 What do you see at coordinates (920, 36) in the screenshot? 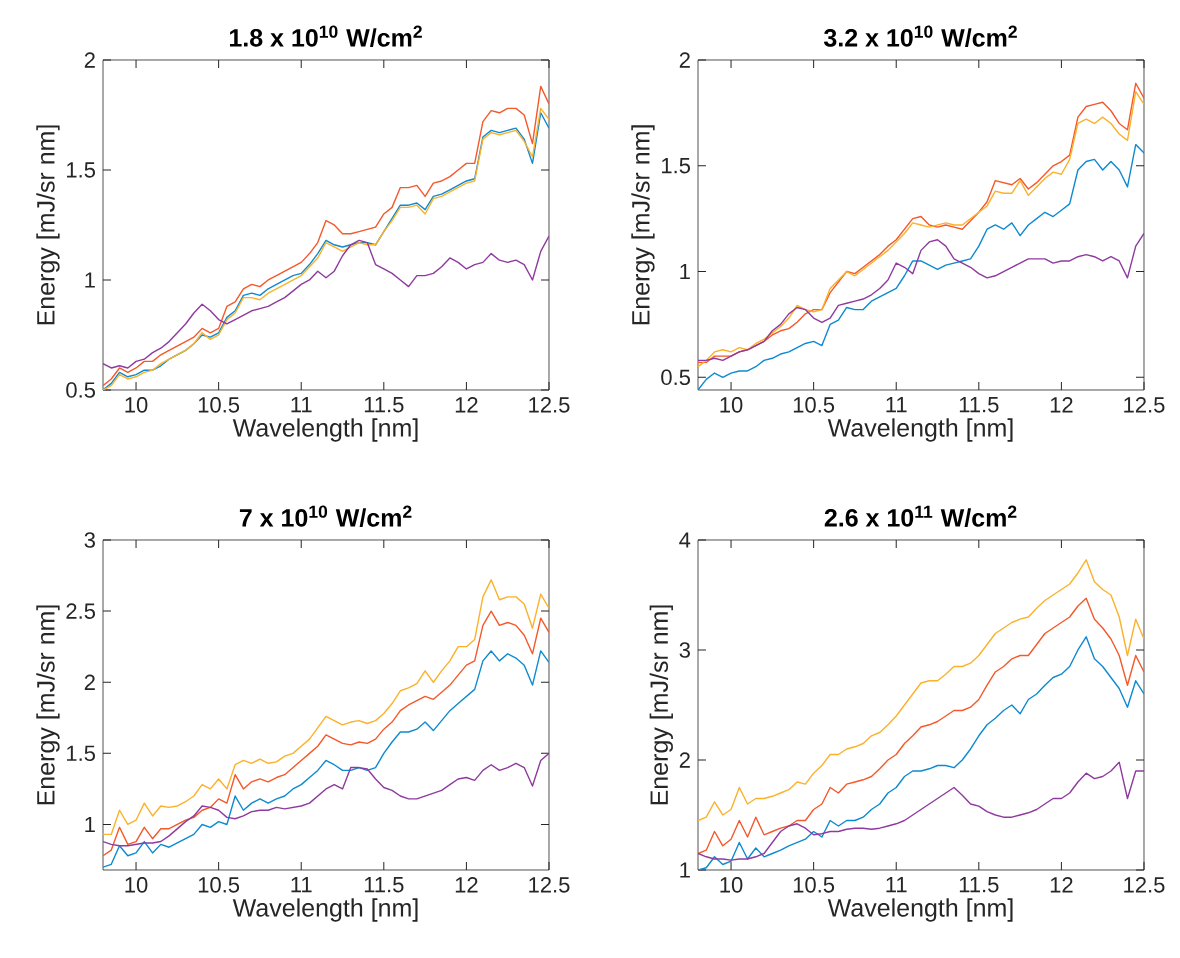
I see `chart-title: 3.2 x 10$^{10}$ W/cm$^{2}$` at bounding box center [920, 36].